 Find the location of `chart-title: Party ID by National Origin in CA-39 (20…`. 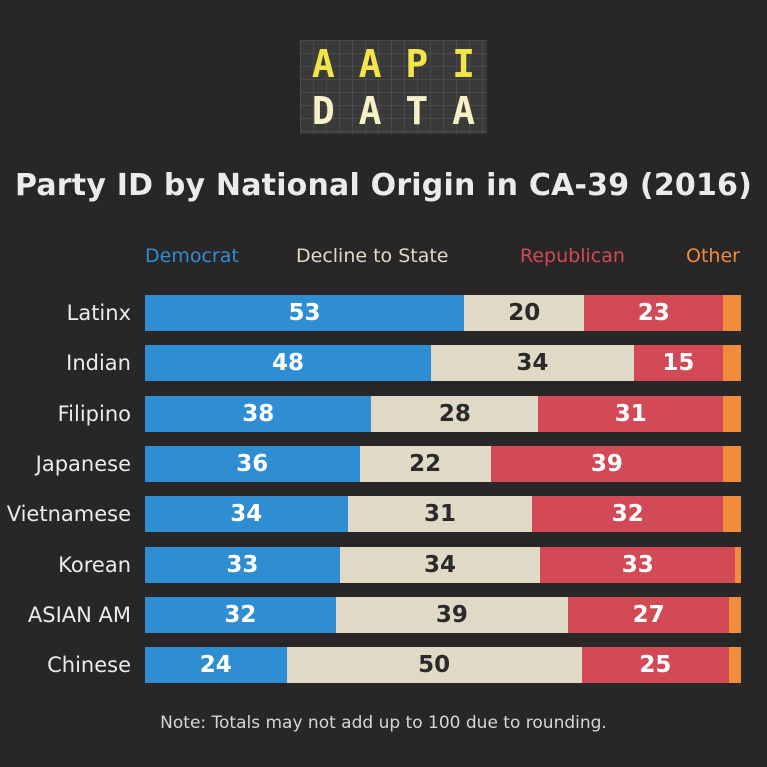

chart-title: Party ID by National Origin in CA-39 (20… is located at coordinates (383, 185).